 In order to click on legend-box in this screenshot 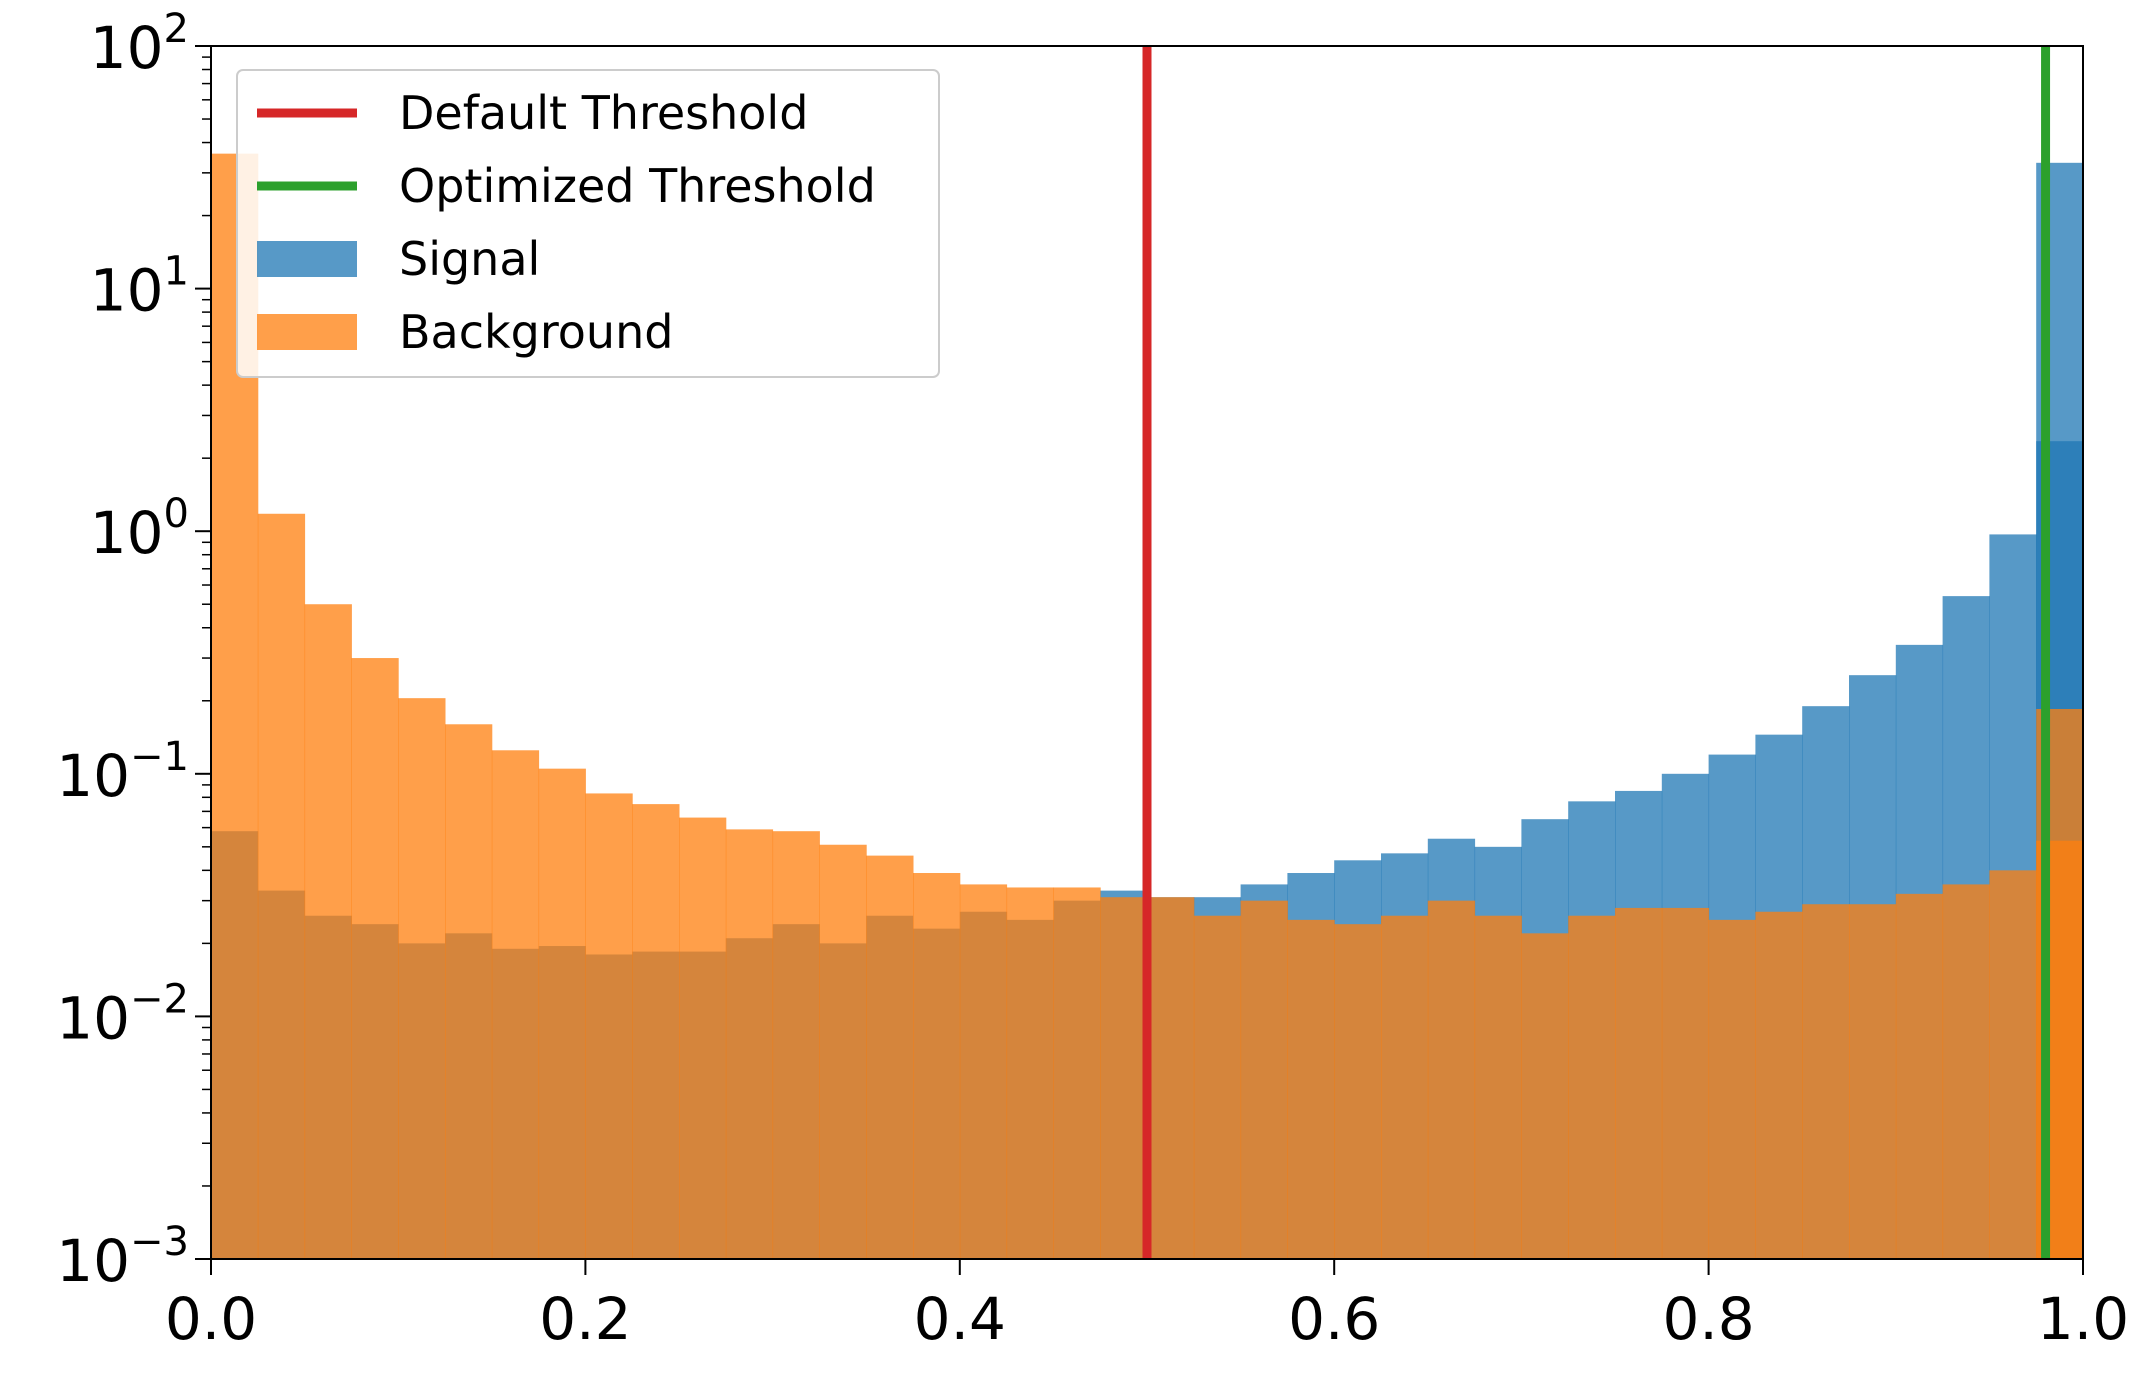, I will do `click(588, 223)`.